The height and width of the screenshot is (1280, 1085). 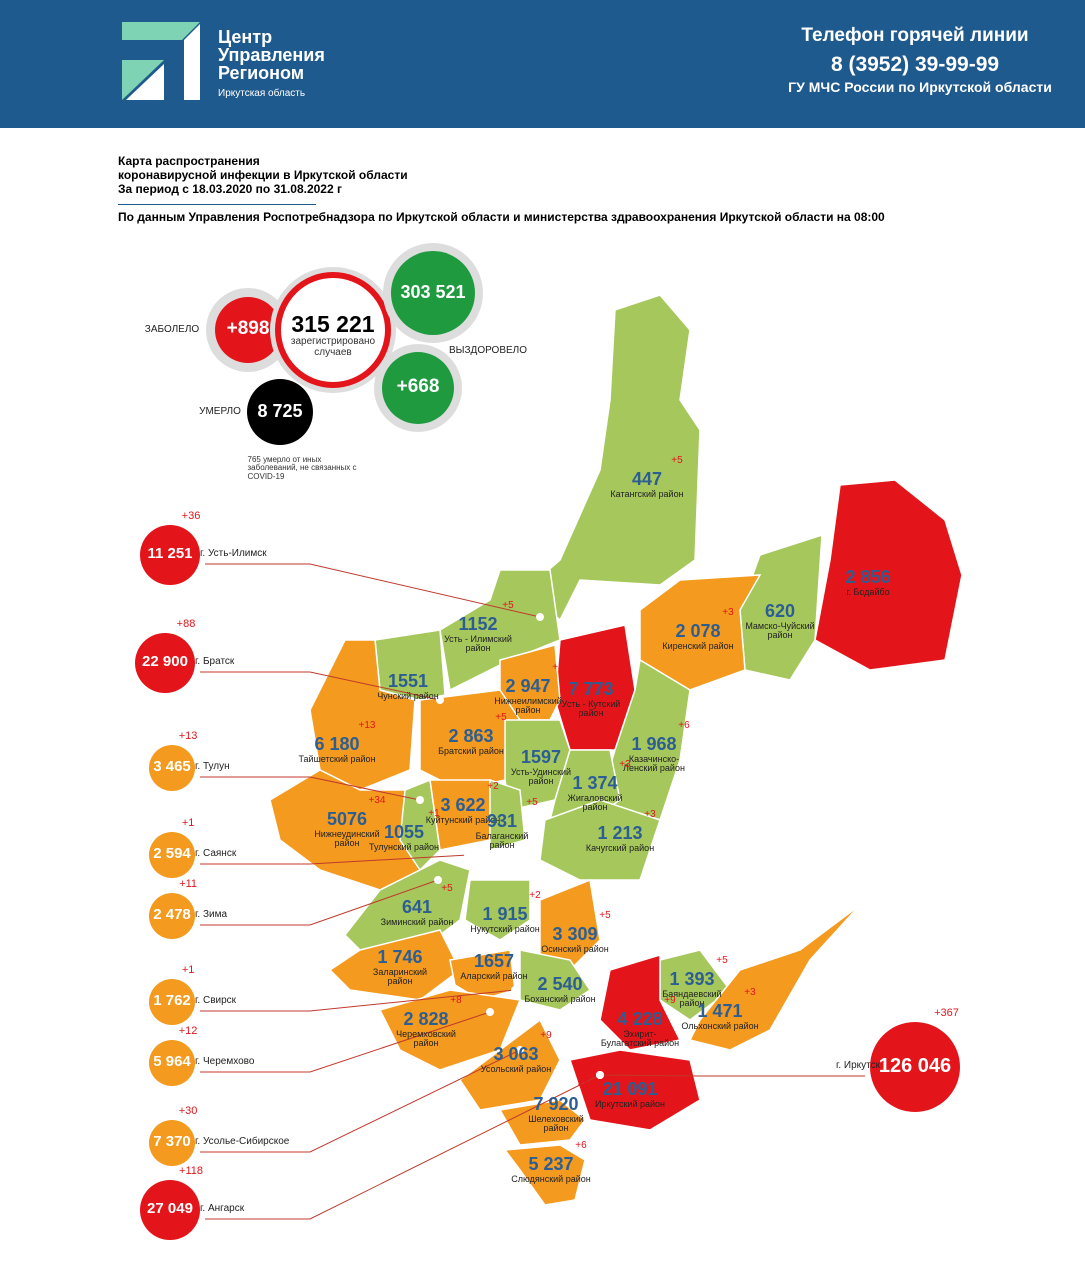 I want to click on district-total: 1597, so click(x=541, y=757).